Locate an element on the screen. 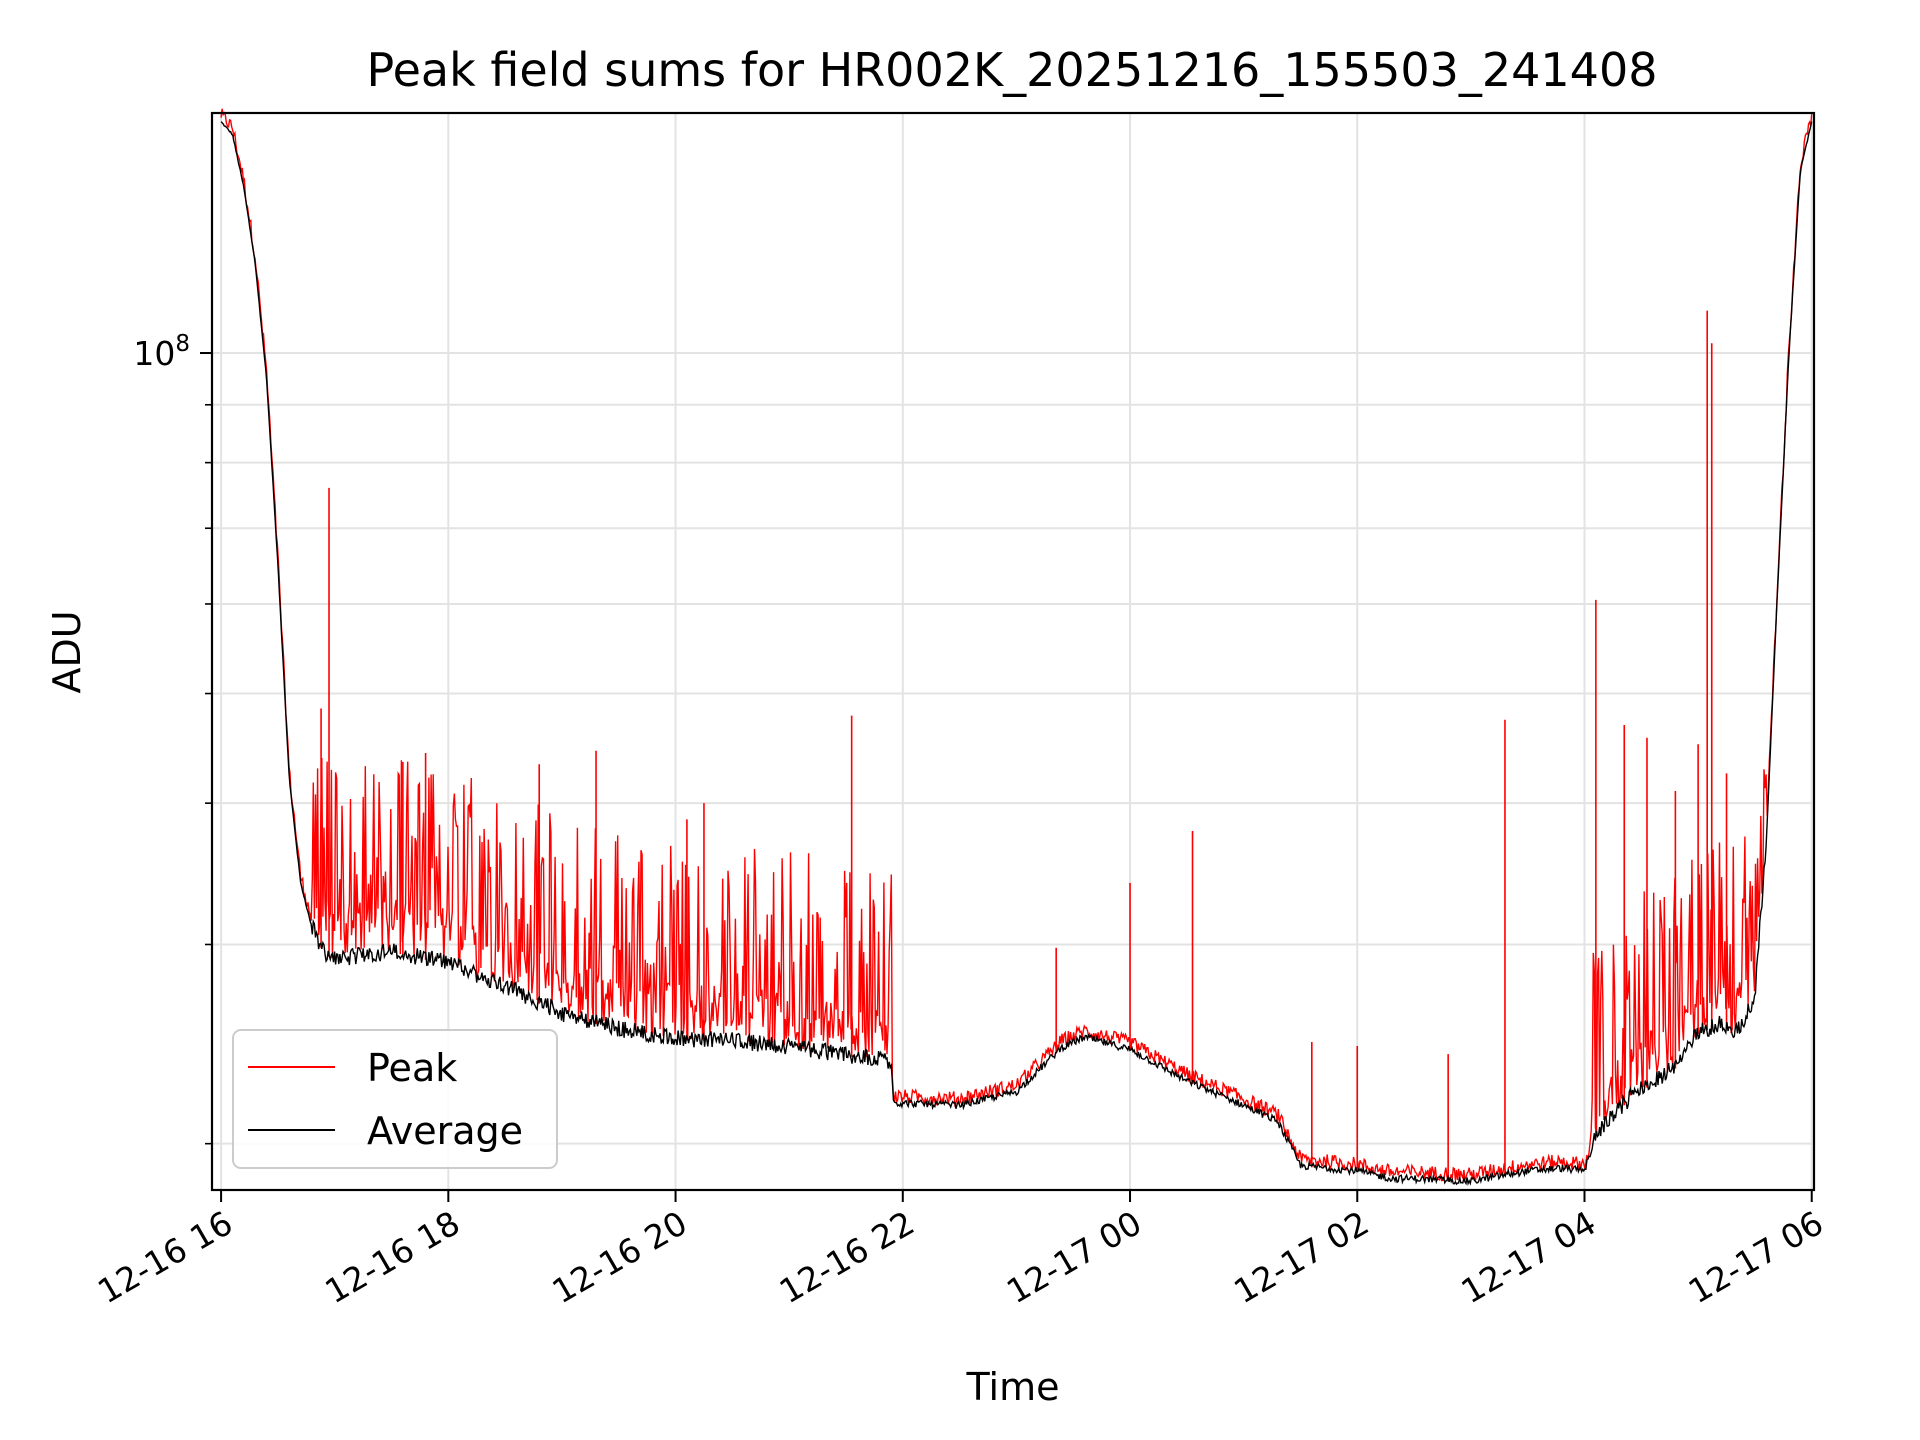 This screenshot has height=1440, width=1920. x-tick-label: 12-16 18 is located at coordinates (392, 1257).